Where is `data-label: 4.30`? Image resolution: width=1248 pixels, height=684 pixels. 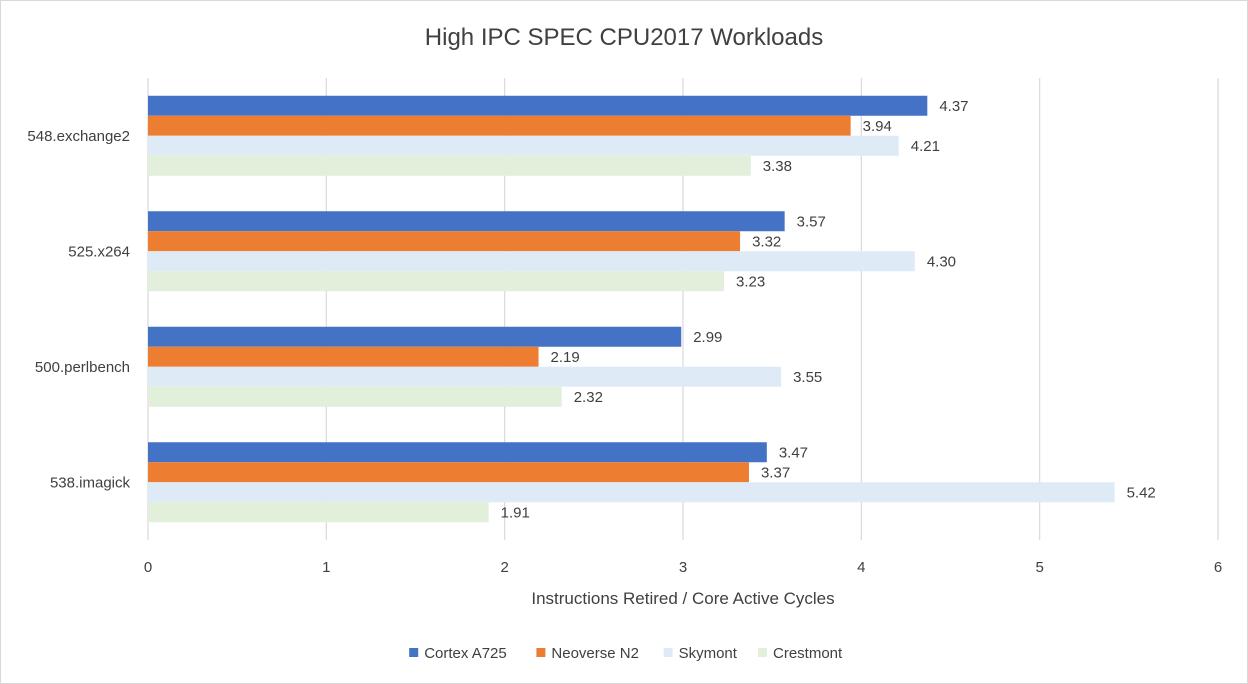
data-label: 4.30 is located at coordinates (941, 261).